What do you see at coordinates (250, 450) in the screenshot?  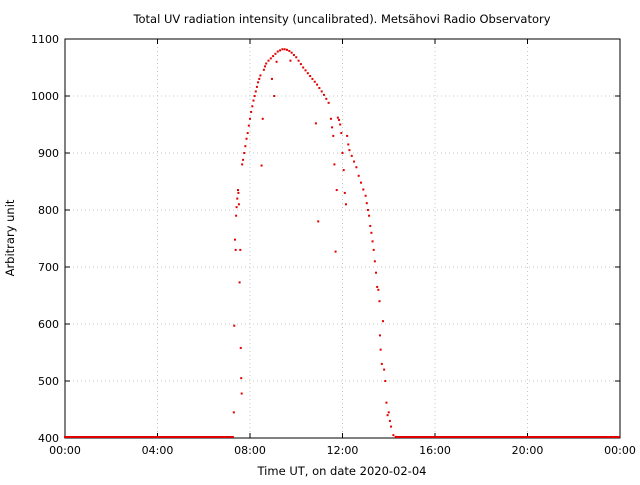 I see `x-tick-label: 08:00` at bounding box center [250, 450].